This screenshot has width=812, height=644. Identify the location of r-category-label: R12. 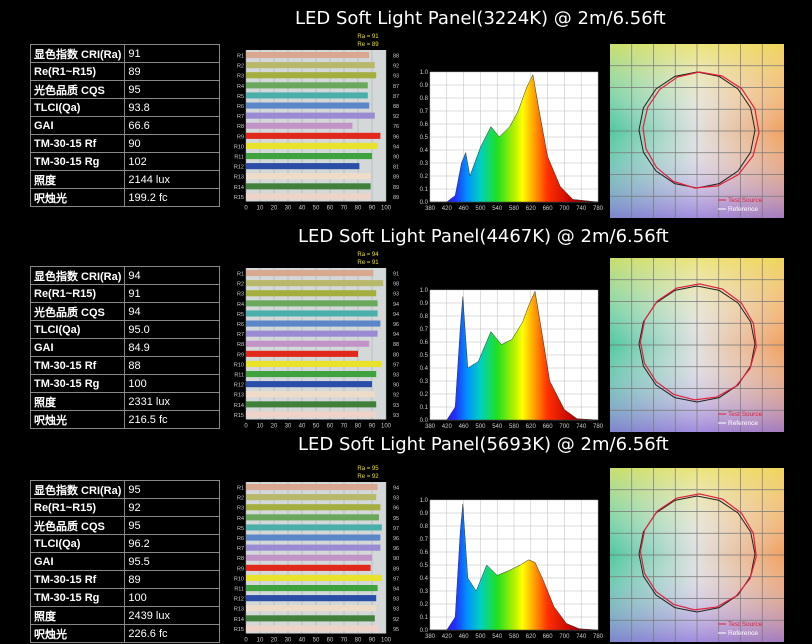
(239, 386).